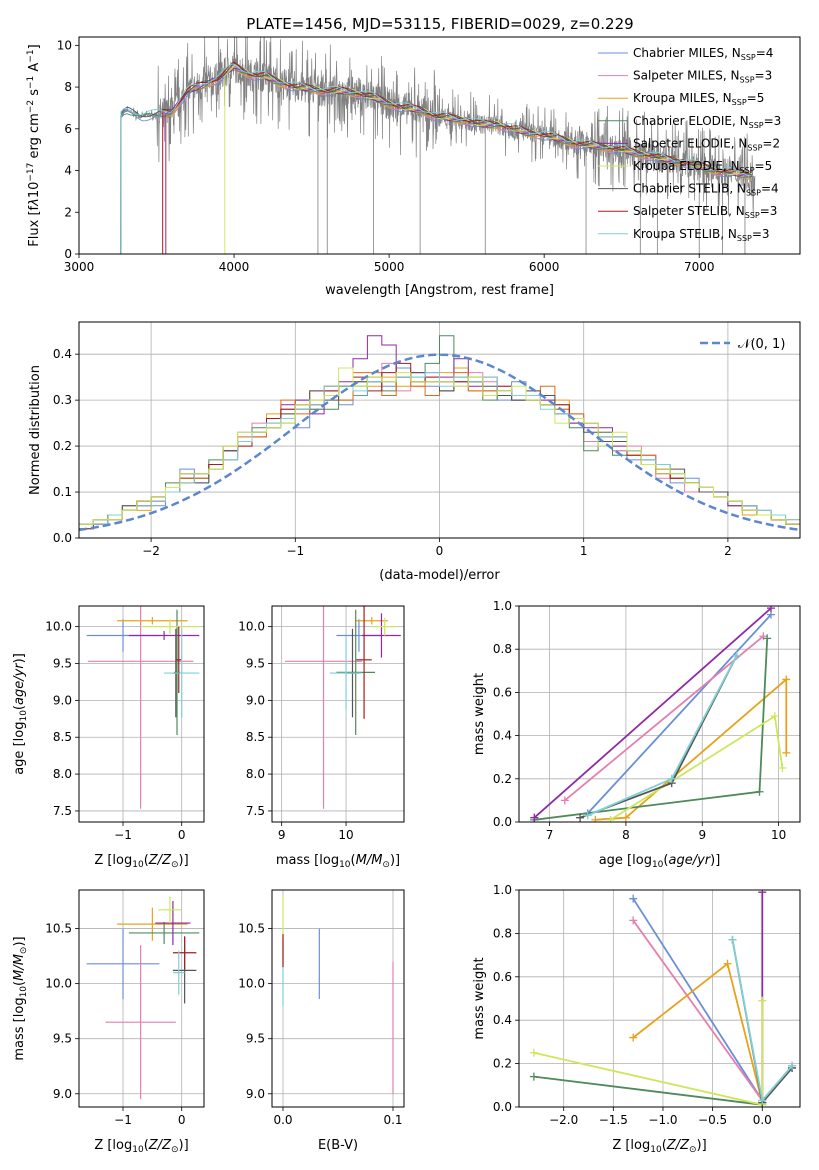 The height and width of the screenshot is (1170, 819). I want to click on x-axis-label: age [log10(age/yr)], so click(660, 861).